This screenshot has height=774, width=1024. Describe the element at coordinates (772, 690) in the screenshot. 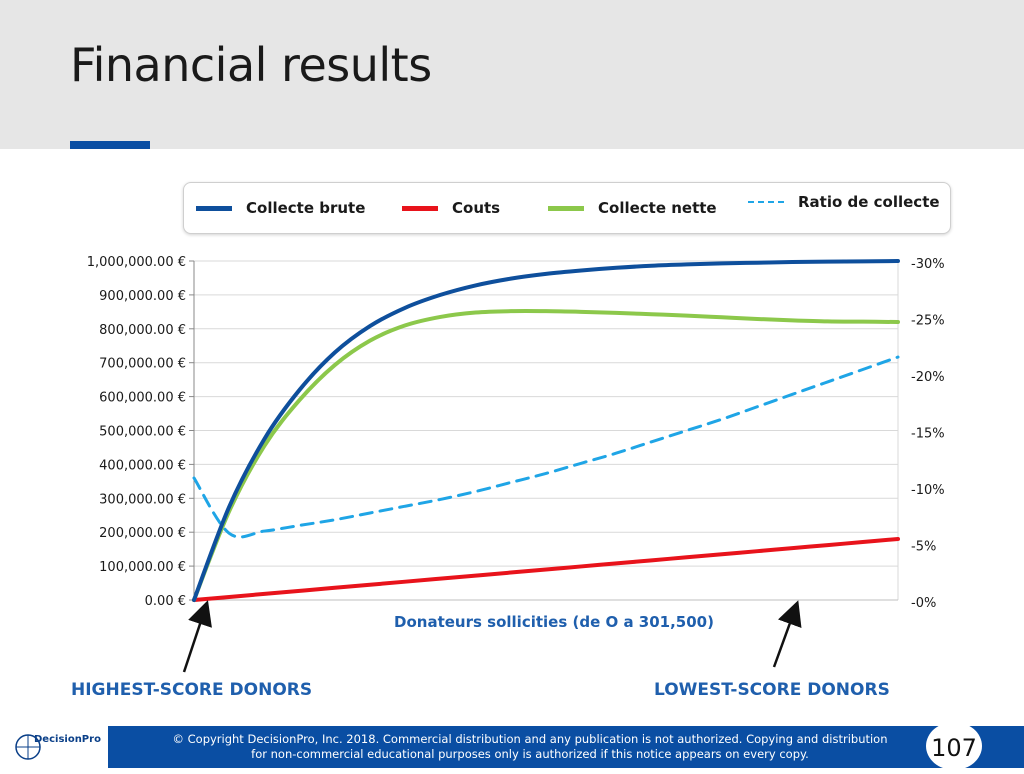

I see `lowest-score-donors-label: LOWEST-SCORE DONORS` at that location.